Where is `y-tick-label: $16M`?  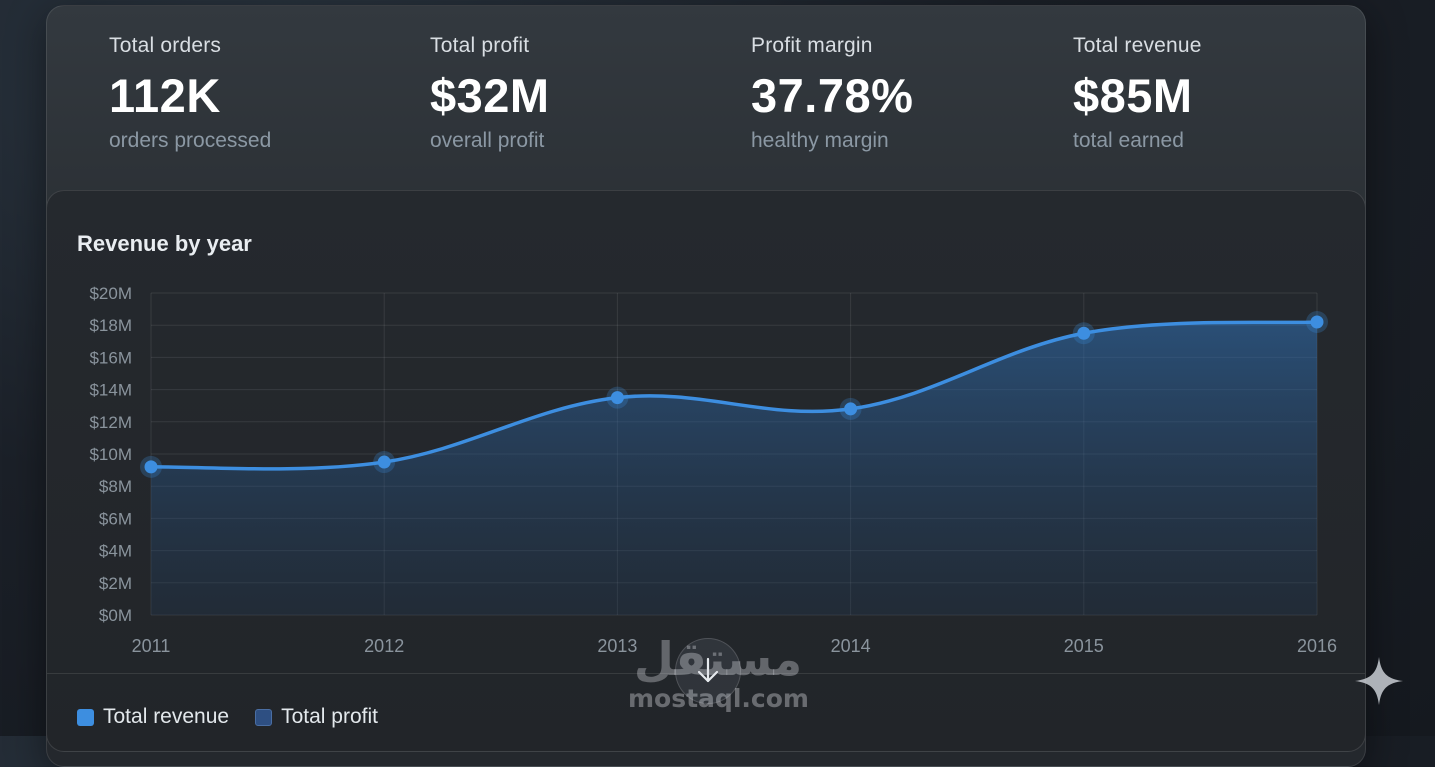
y-tick-label: $16M is located at coordinates (110, 357).